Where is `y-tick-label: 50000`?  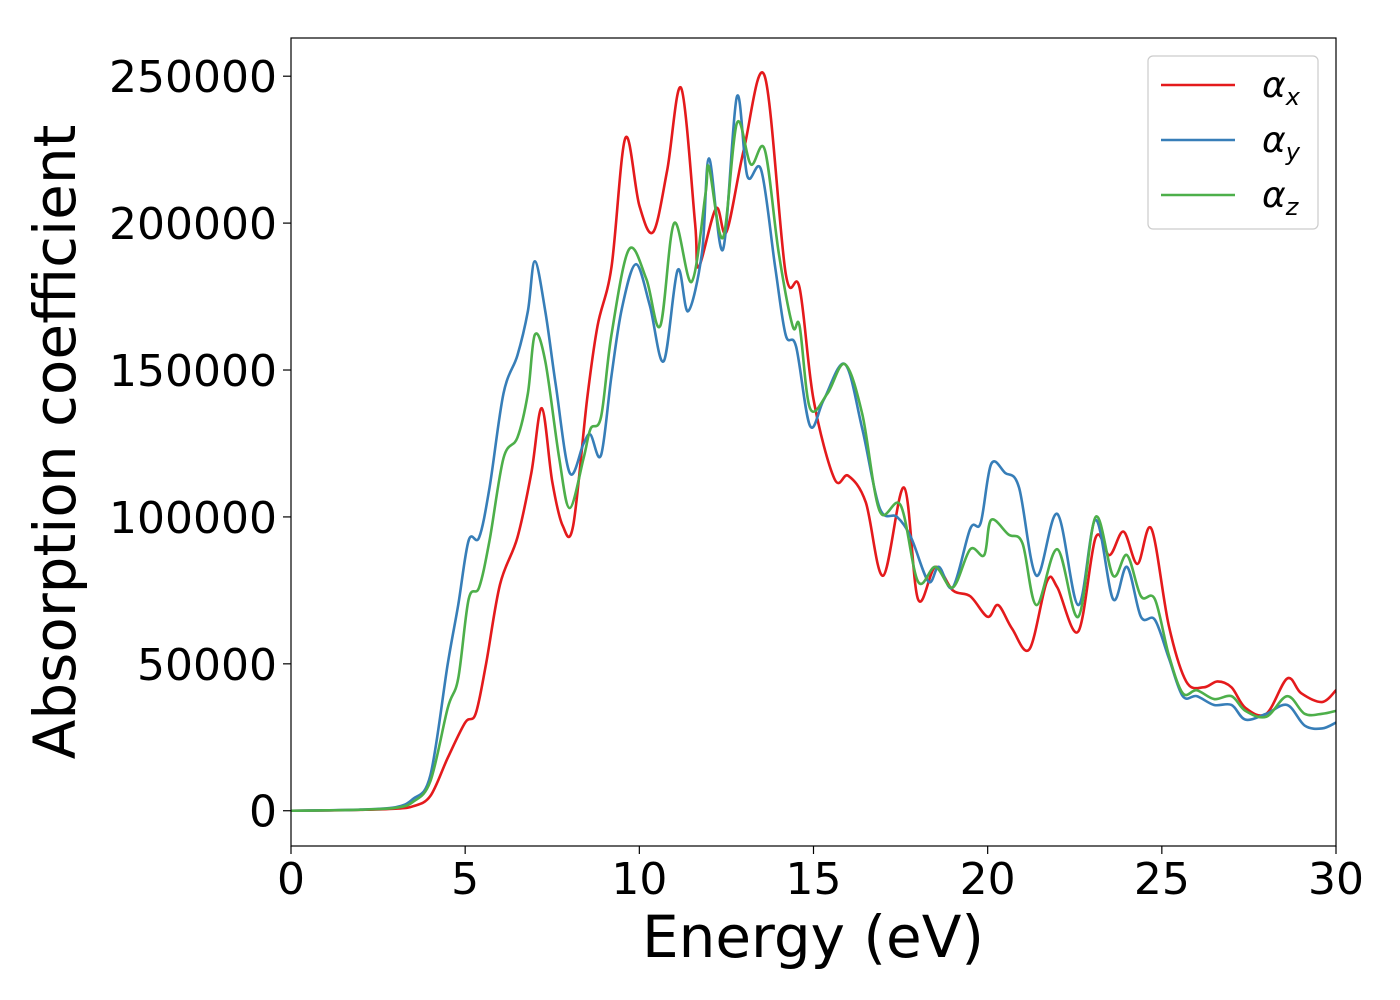
y-tick-label: 50000 is located at coordinates (207, 665).